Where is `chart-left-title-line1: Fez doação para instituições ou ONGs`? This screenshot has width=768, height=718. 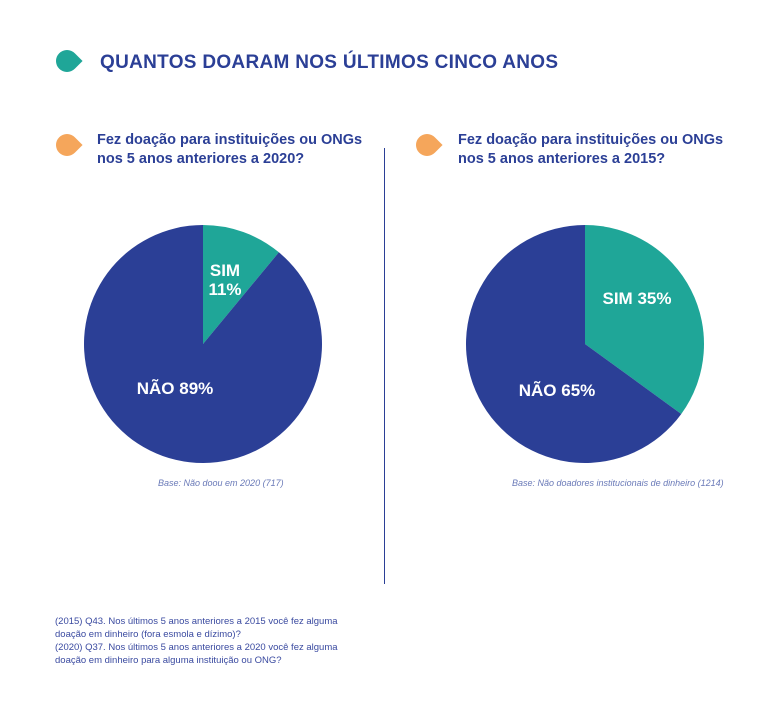 chart-left-title-line1: Fez doação para instituições ou ONGs is located at coordinates (230, 140).